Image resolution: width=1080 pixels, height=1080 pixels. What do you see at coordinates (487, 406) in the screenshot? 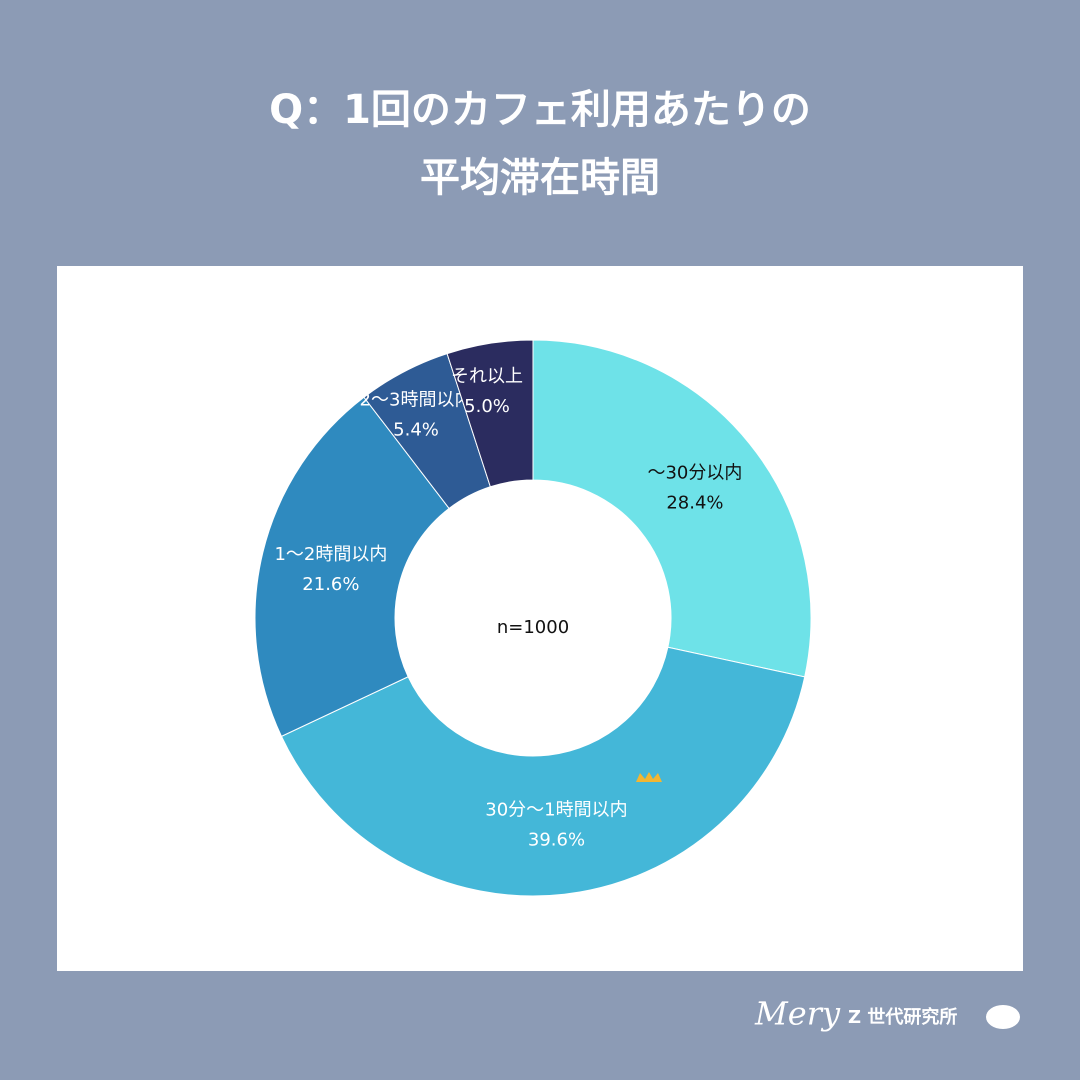
I see `slice-value-label: 5.0%` at bounding box center [487, 406].